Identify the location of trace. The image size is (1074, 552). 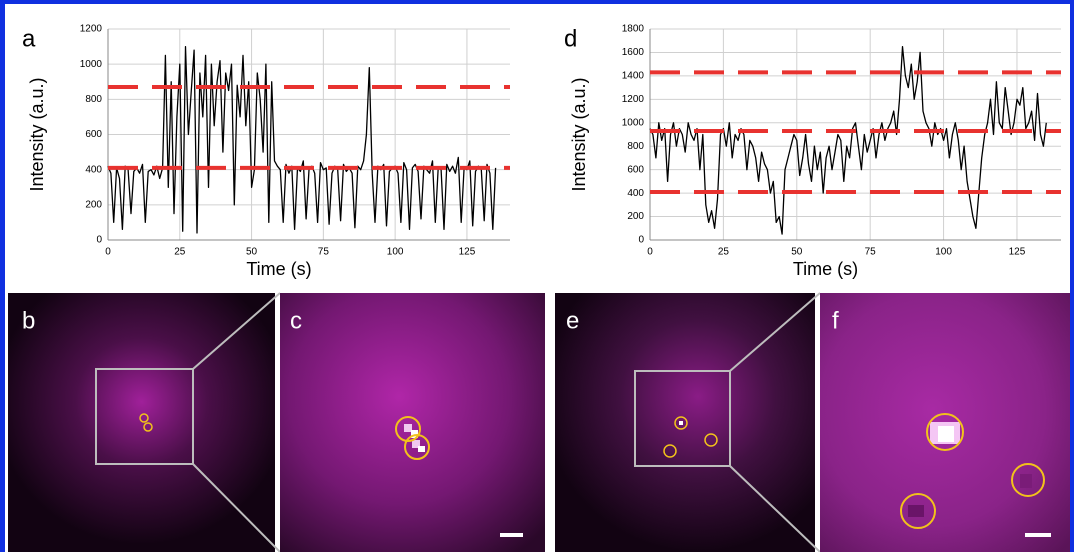
(848, 140).